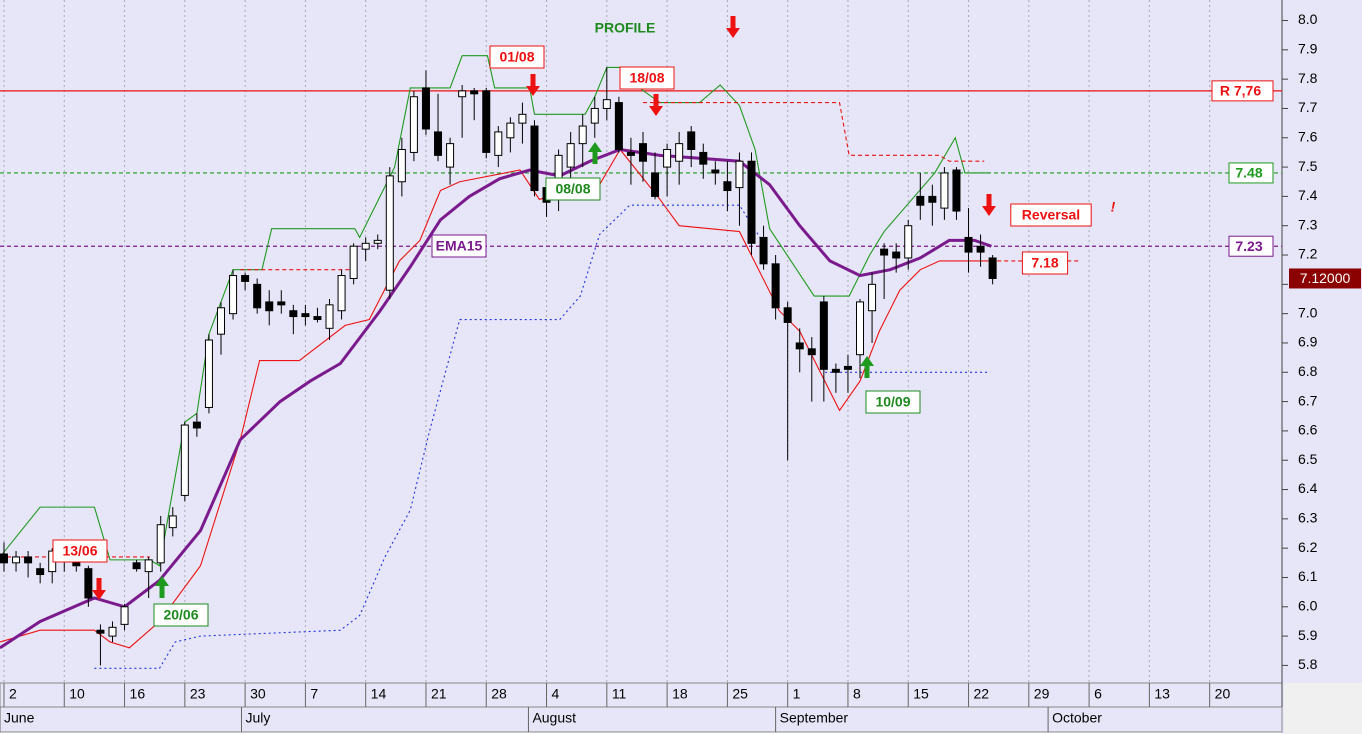 This screenshot has height=734, width=1362. I want to click on level-label-box, so click(1251, 173).